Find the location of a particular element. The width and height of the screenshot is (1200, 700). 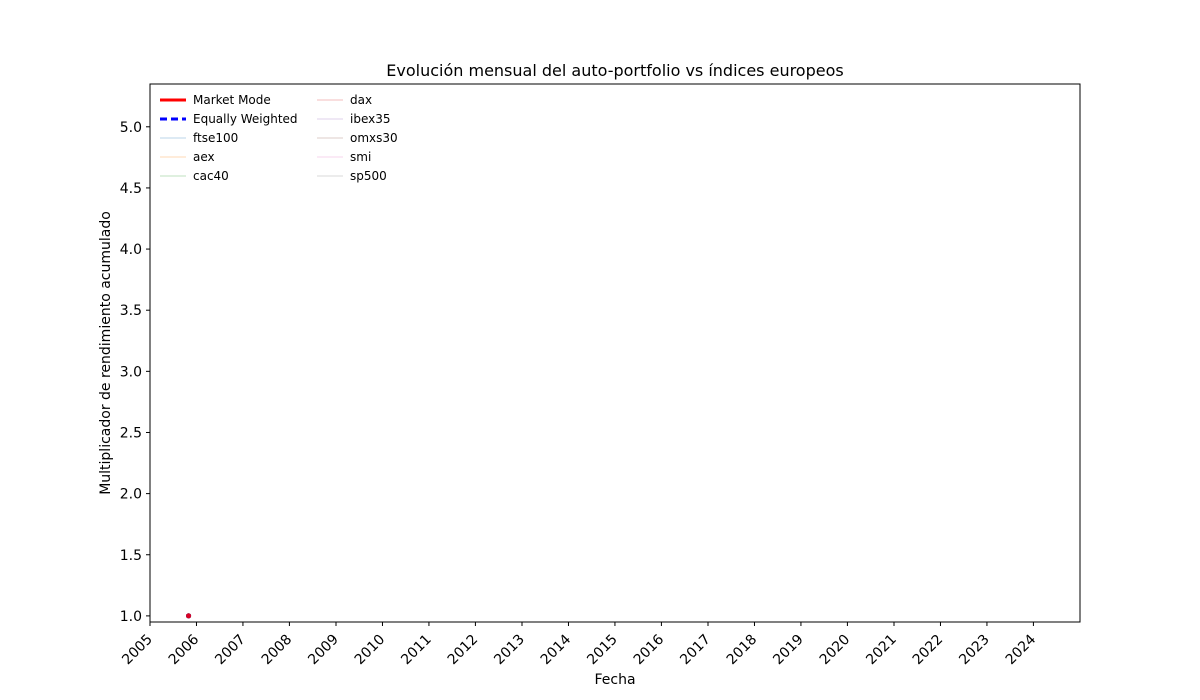

legend-item: Market Mode is located at coordinates (215, 100).